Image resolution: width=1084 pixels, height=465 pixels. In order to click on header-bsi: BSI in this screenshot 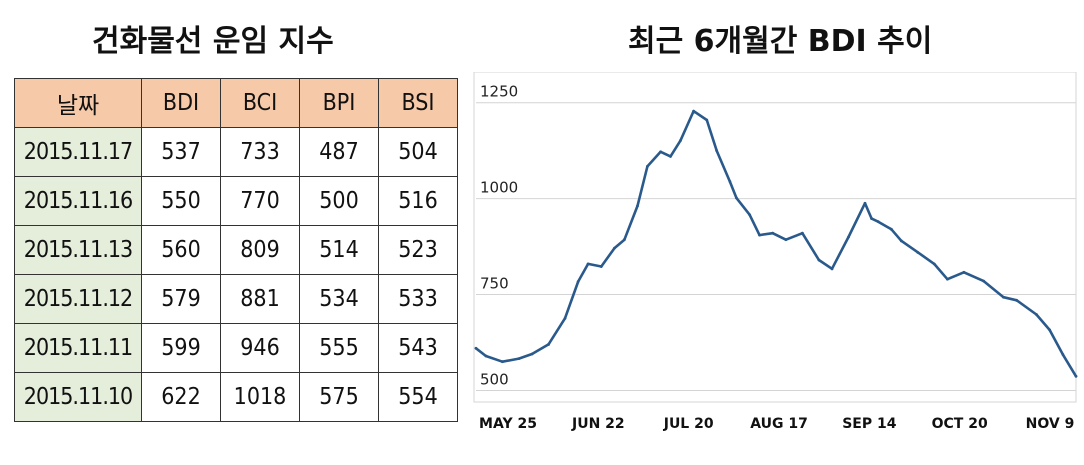, I will do `click(418, 103)`.